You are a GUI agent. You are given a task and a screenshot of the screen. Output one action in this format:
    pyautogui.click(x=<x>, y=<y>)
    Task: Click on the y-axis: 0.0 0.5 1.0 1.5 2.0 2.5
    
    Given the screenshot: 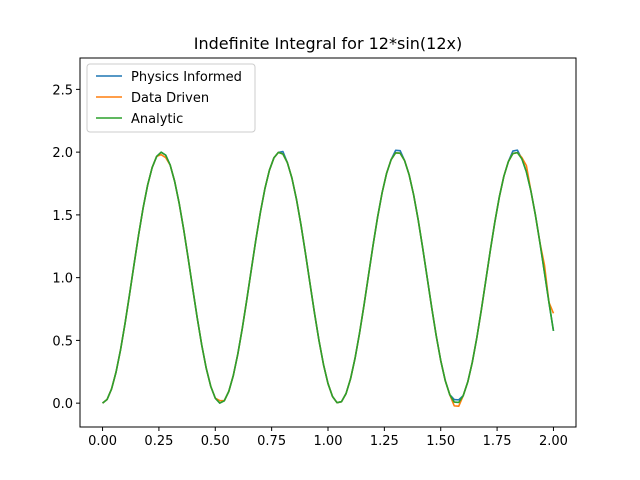 What is the action you would take?
    pyautogui.click(x=66, y=247)
    